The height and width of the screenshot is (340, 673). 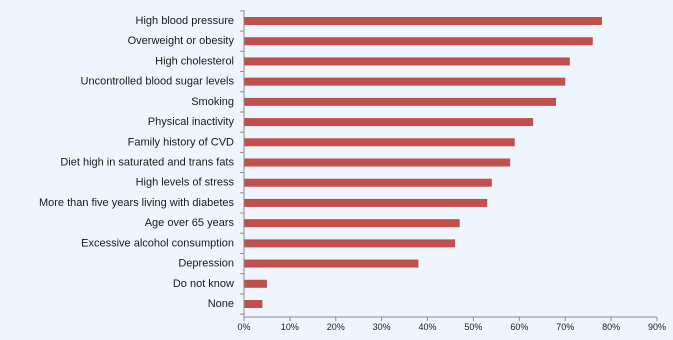 What do you see at coordinates (191, 122) in the screenshot?
I see `category-label: Physical inactivity` at bounding box center [191, 122].